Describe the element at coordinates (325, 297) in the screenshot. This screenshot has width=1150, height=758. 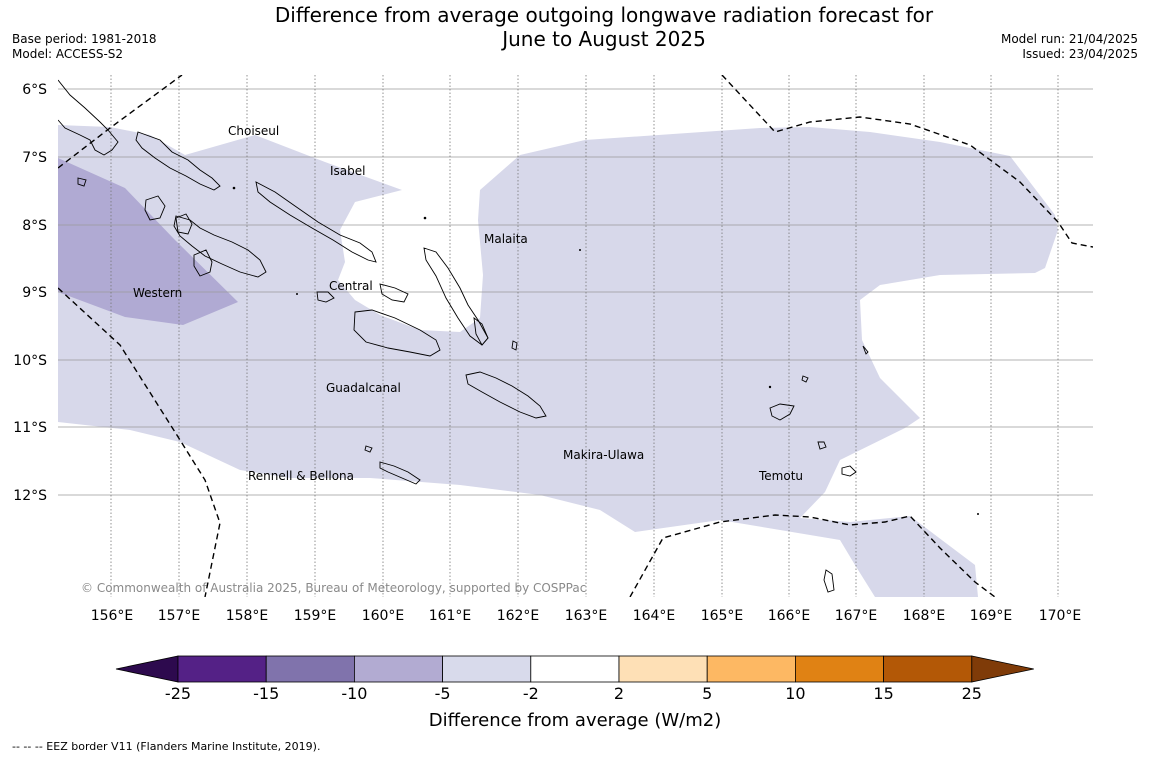
I see `russell-islands-coast` at that location.